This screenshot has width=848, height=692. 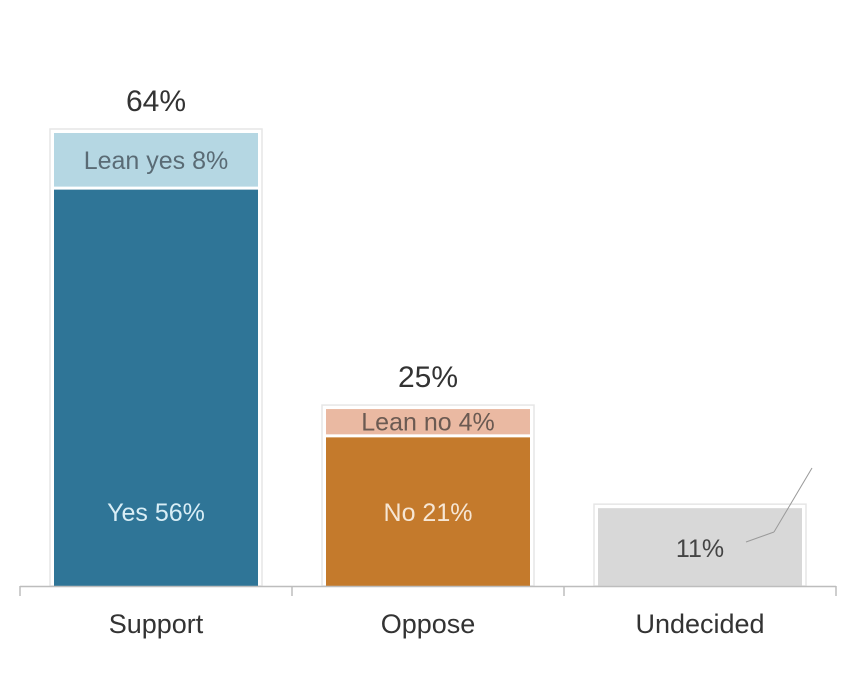 I want to click on segment-label-oppose-base: No 21%, so click(x=428, y=513).